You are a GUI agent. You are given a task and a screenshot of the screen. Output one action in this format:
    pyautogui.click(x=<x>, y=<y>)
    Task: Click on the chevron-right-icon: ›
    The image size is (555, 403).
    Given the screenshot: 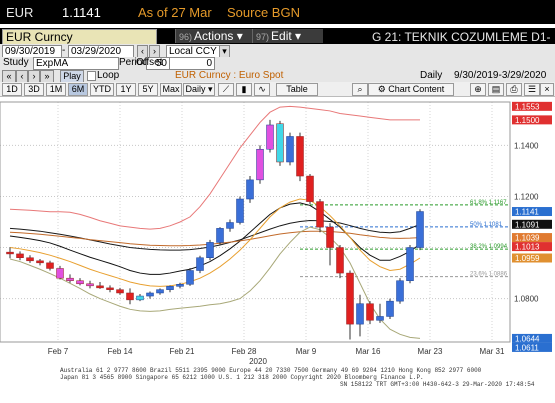 What is the action you would take?
    pyautogui.click(x=34, y=76)
    